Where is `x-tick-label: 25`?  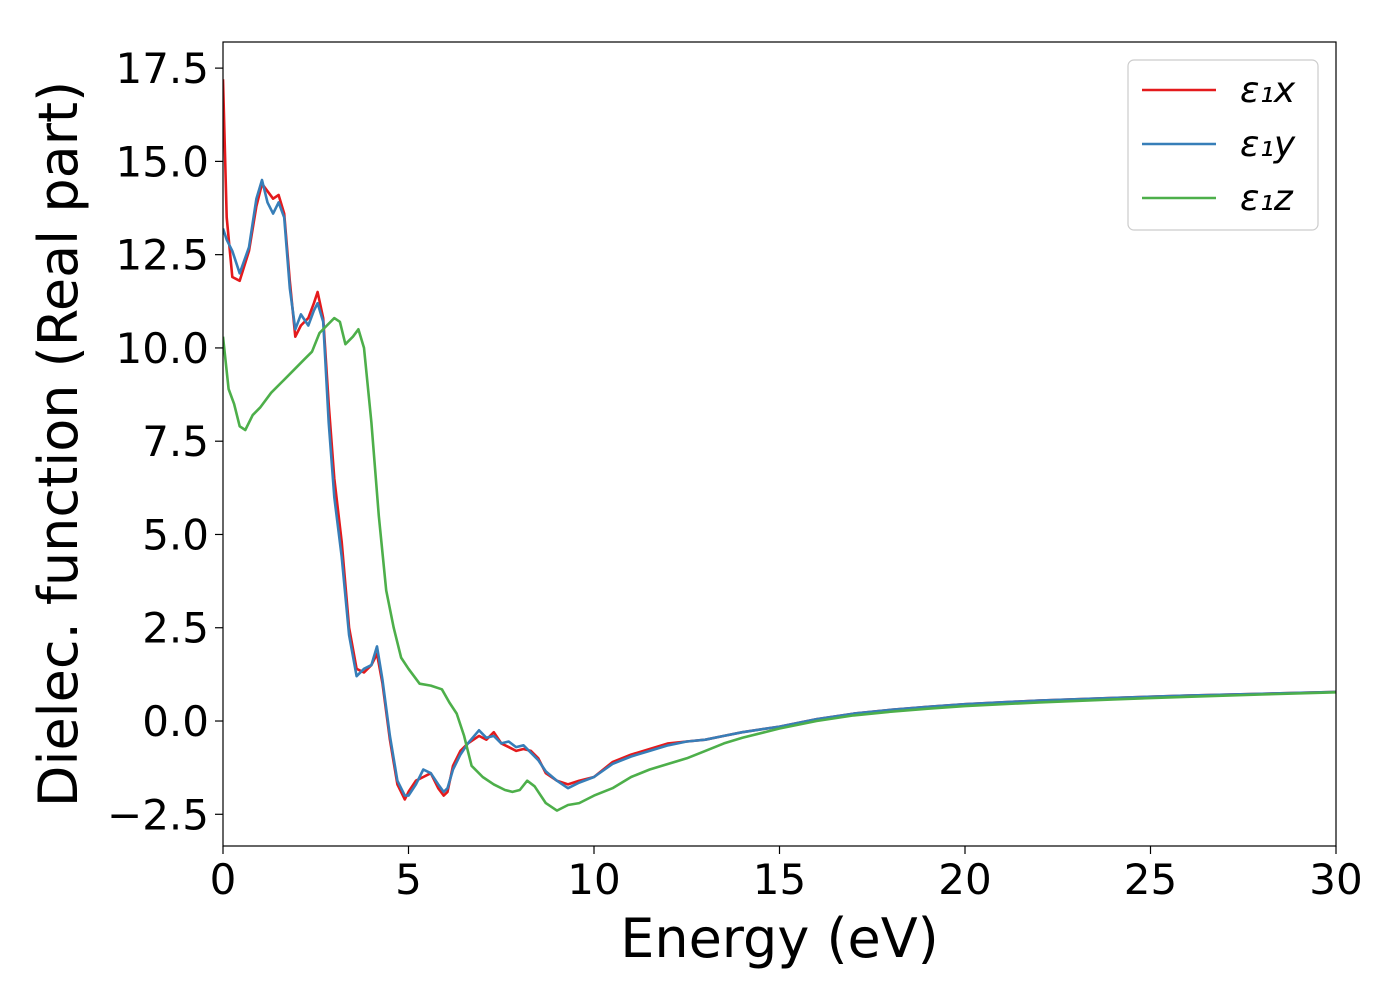 x-tick-label: 25 is located at coordinates (1150, 879).